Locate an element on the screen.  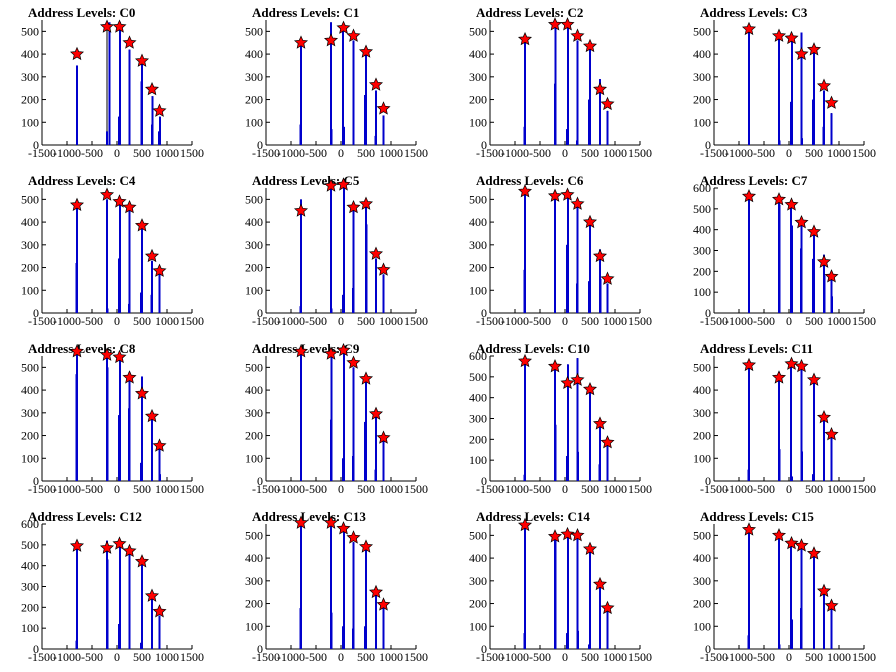
x-tick-label: 1500 is located at coordinates (416, 153).